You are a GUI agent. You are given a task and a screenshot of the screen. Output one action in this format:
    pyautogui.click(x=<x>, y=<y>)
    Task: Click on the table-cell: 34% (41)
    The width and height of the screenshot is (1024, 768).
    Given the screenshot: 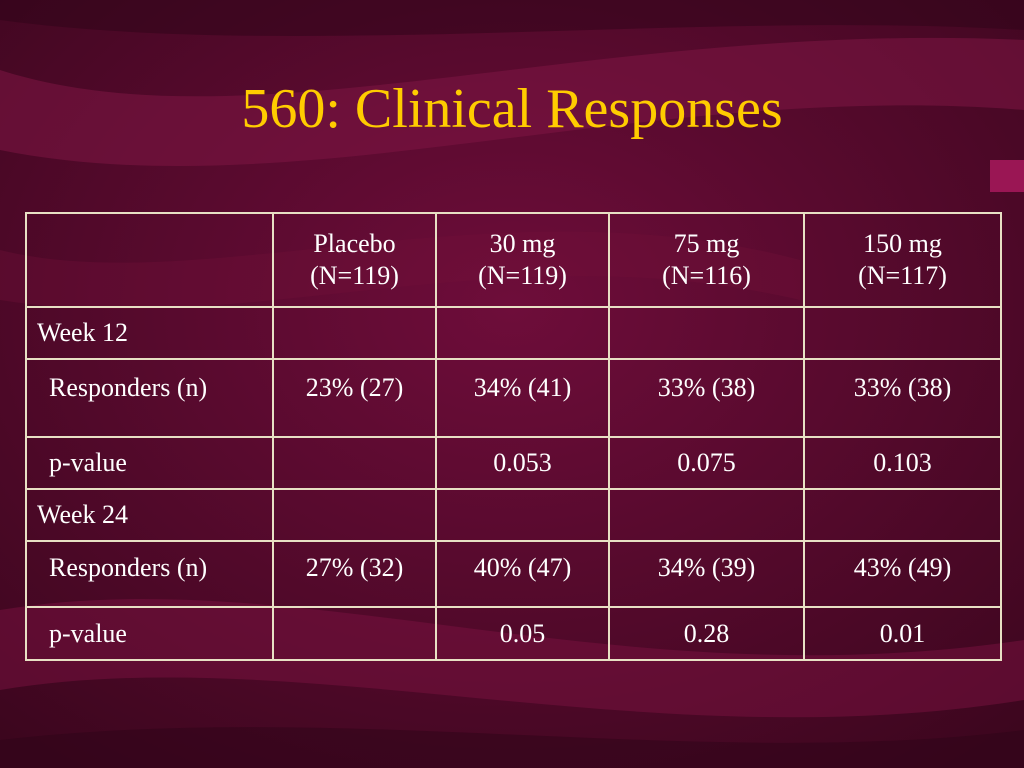 What is the action you would take?
    pyautogui.click(x=522, y=398)
    